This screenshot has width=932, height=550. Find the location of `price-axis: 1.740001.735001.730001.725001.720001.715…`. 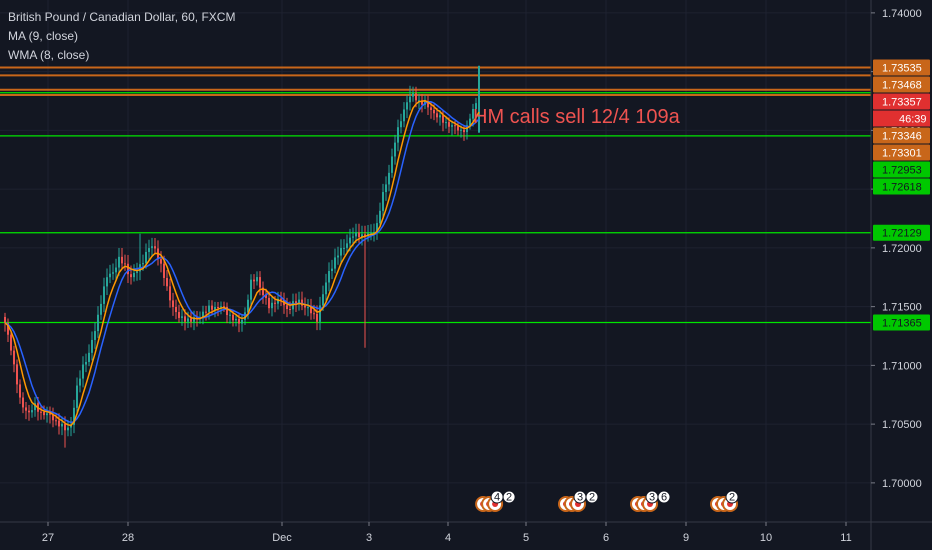

price-axis: 1.740001.735001.730001.725001.720001.715… is located at coordinates (901, 275).